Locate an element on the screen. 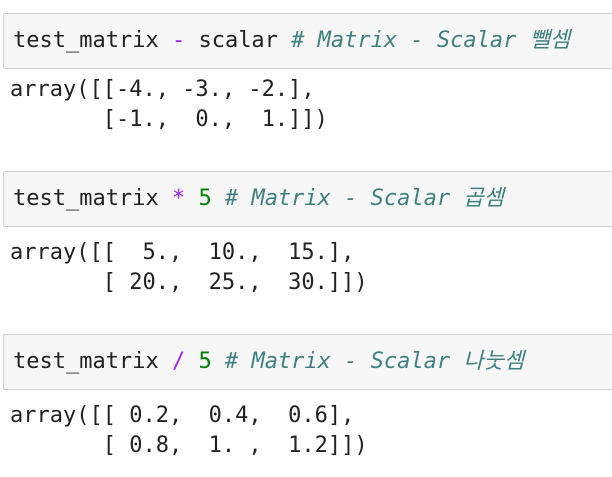 Image resolution: width=612 pixels, height=477 pixels. output-line: array([[ 0.2, 0.4, 0.6], is located at coordinates (182, 415).